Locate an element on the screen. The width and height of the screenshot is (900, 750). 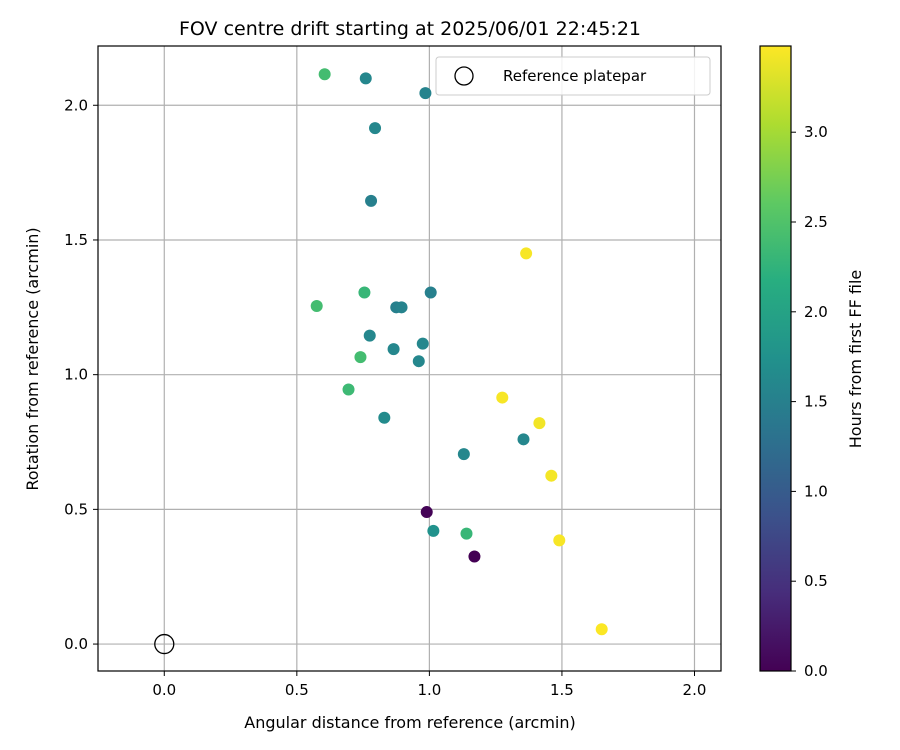
y-axis-ticks: 0.0 0.5 1.0 1.5 2.0 is located at coordinates (81, 374).